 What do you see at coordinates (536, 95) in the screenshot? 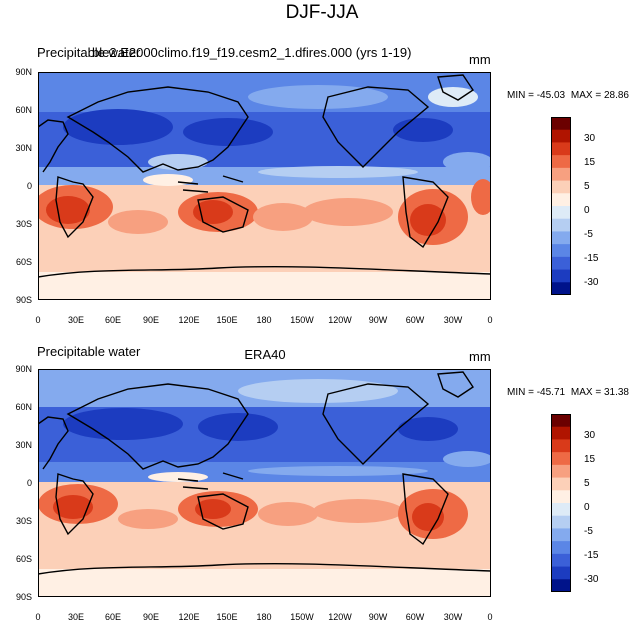
I see `min-value: MIN = -45.03` at bounding box center [536, 95].